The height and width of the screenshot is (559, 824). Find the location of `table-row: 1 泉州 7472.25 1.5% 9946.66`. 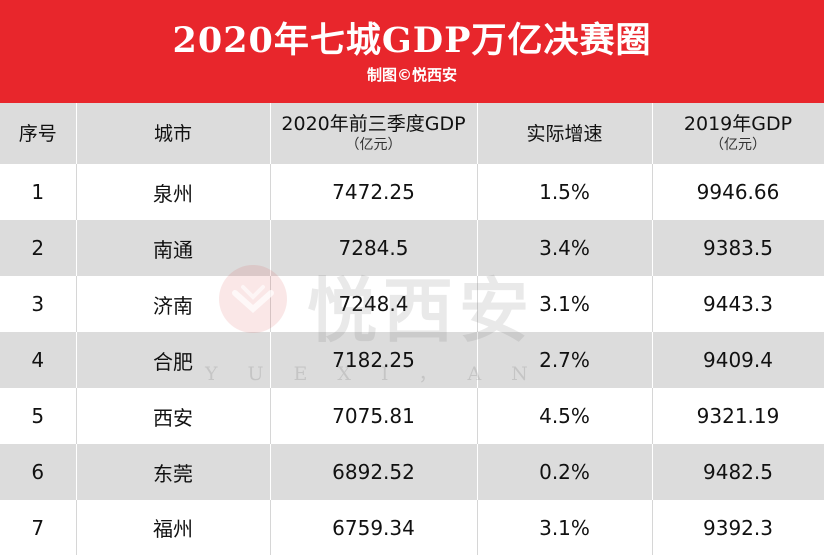

table-row: 1 泉州 7472.25 1.5% 9946.66 is located at coordinates (412, 192).